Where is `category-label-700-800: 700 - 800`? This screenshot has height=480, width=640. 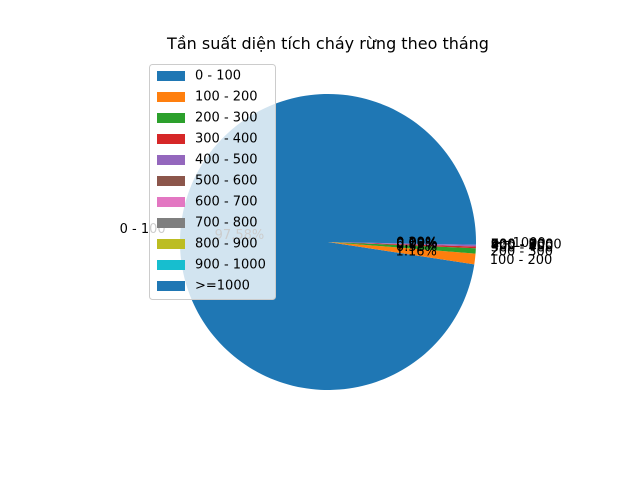
category-label-700-800: 700 - 800 is located at coordinates (522, 244).